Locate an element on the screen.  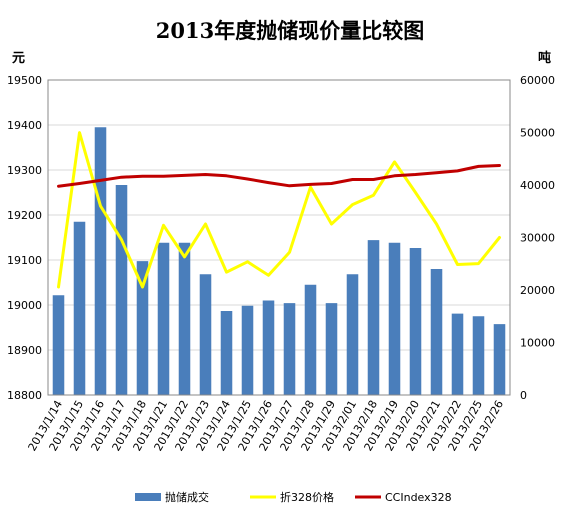
y-left-tick-label: 19100 is located at coordinates (24, 260).